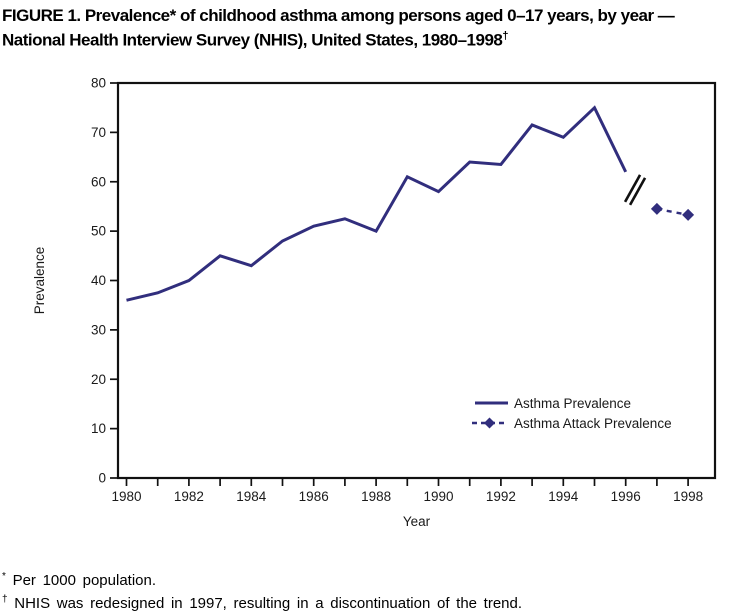 Image resolution: width=748 pixels, height=612 pixels. Describe the element at coordinates (102, 478) in the screenshot. I see `y-tick-label: 0` at that location.